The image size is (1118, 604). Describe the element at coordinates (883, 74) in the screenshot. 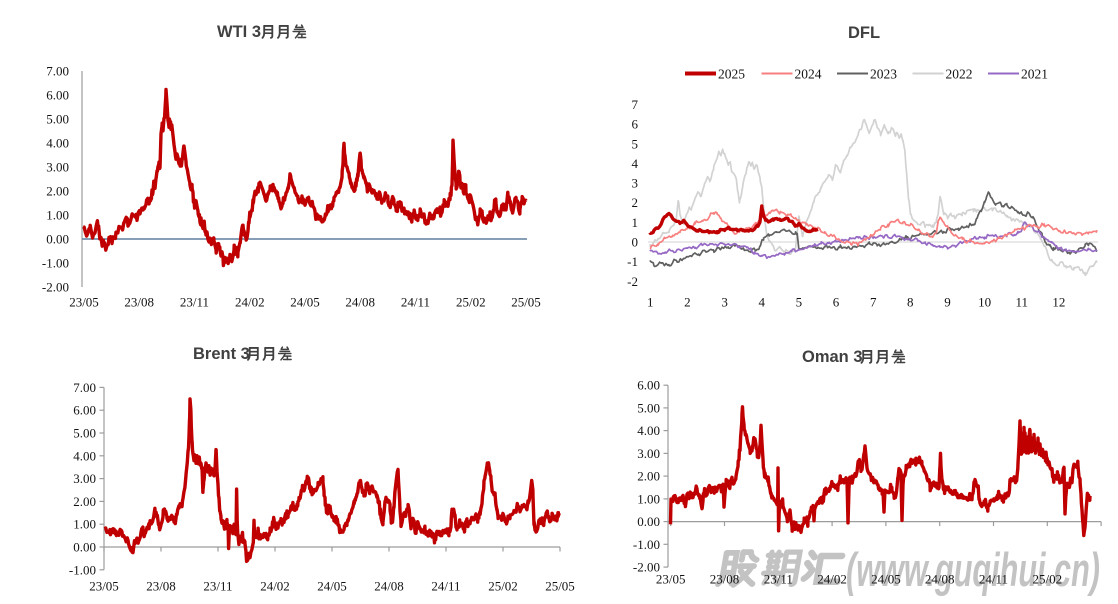

I see `svg-text: 2023` at that location.